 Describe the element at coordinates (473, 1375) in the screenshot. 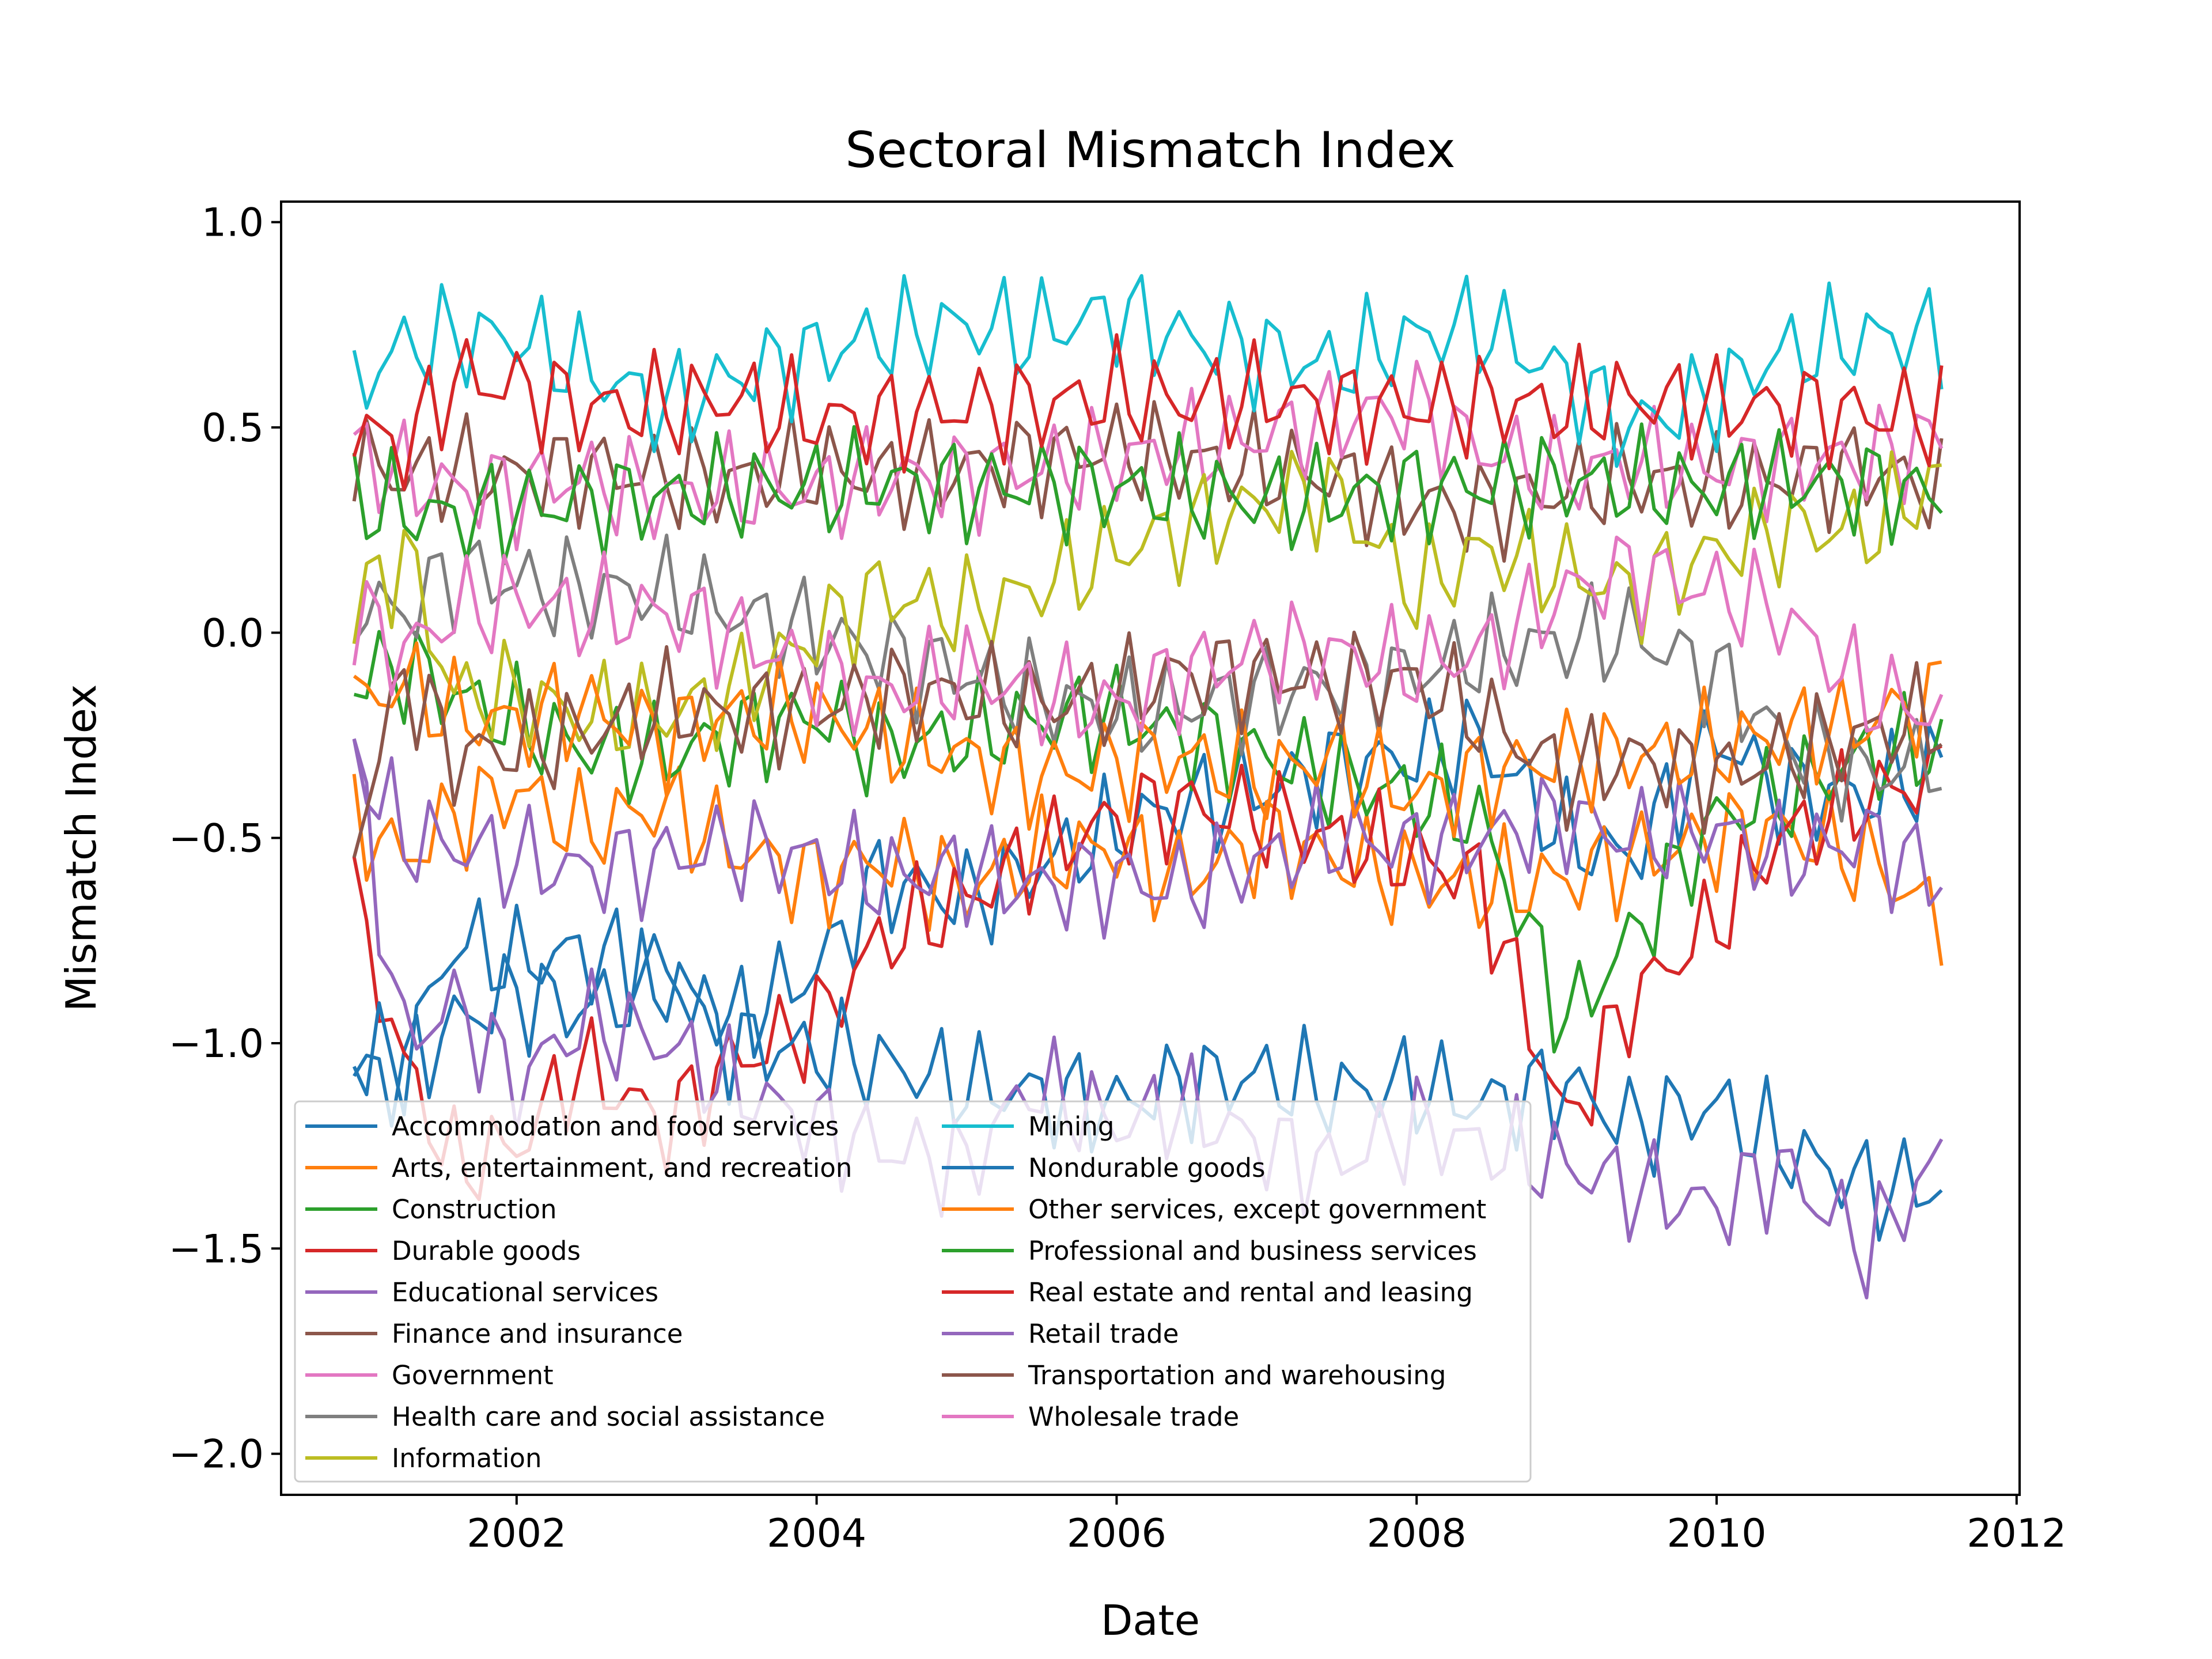

I see `legend-label: Government` at that location.